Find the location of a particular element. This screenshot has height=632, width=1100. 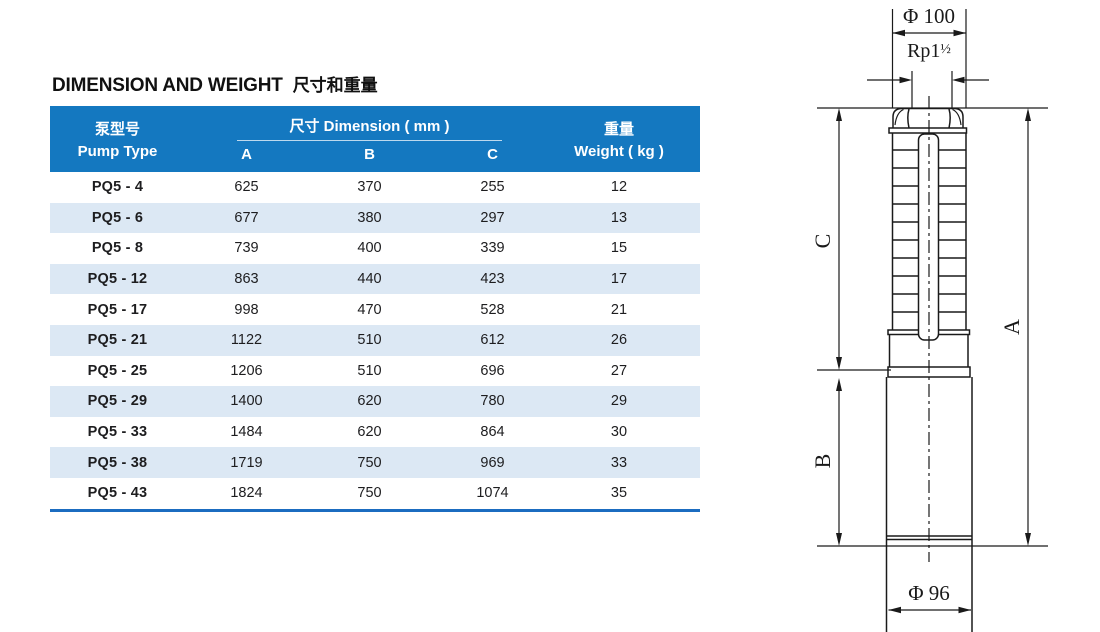

table-row: PQ5 - 43 1824 750 1074 35 is located at coordinates (375, 493).